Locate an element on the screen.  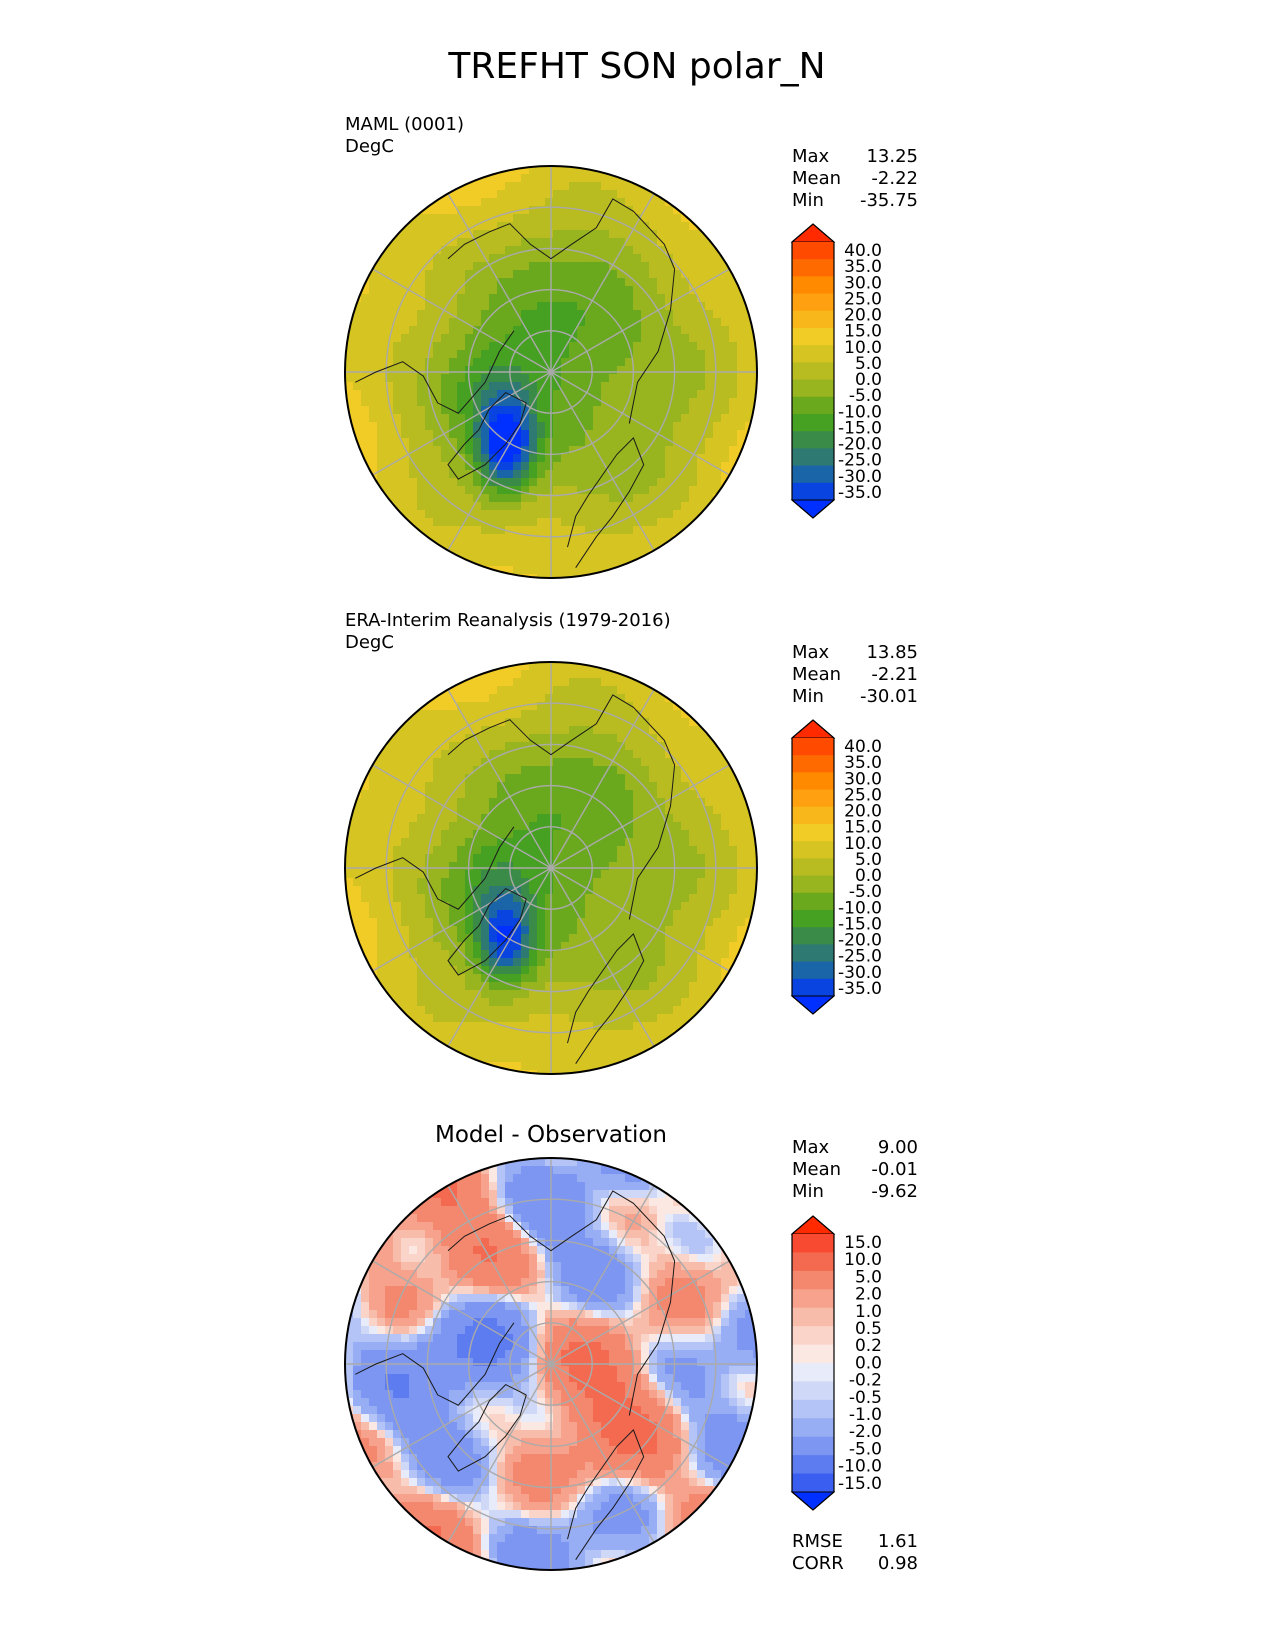
colorbar-tick-label: 20.0 is located at coordinates (863, 812).